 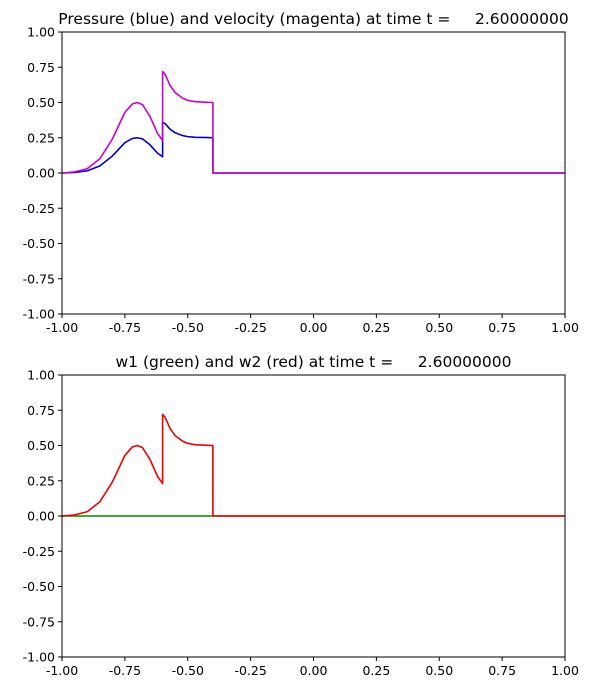 What do you see at coordinates (502, 327) in the screenshot?
I see `chart-1-x-tick-label: 0.75` at bounding box center [502, 327].